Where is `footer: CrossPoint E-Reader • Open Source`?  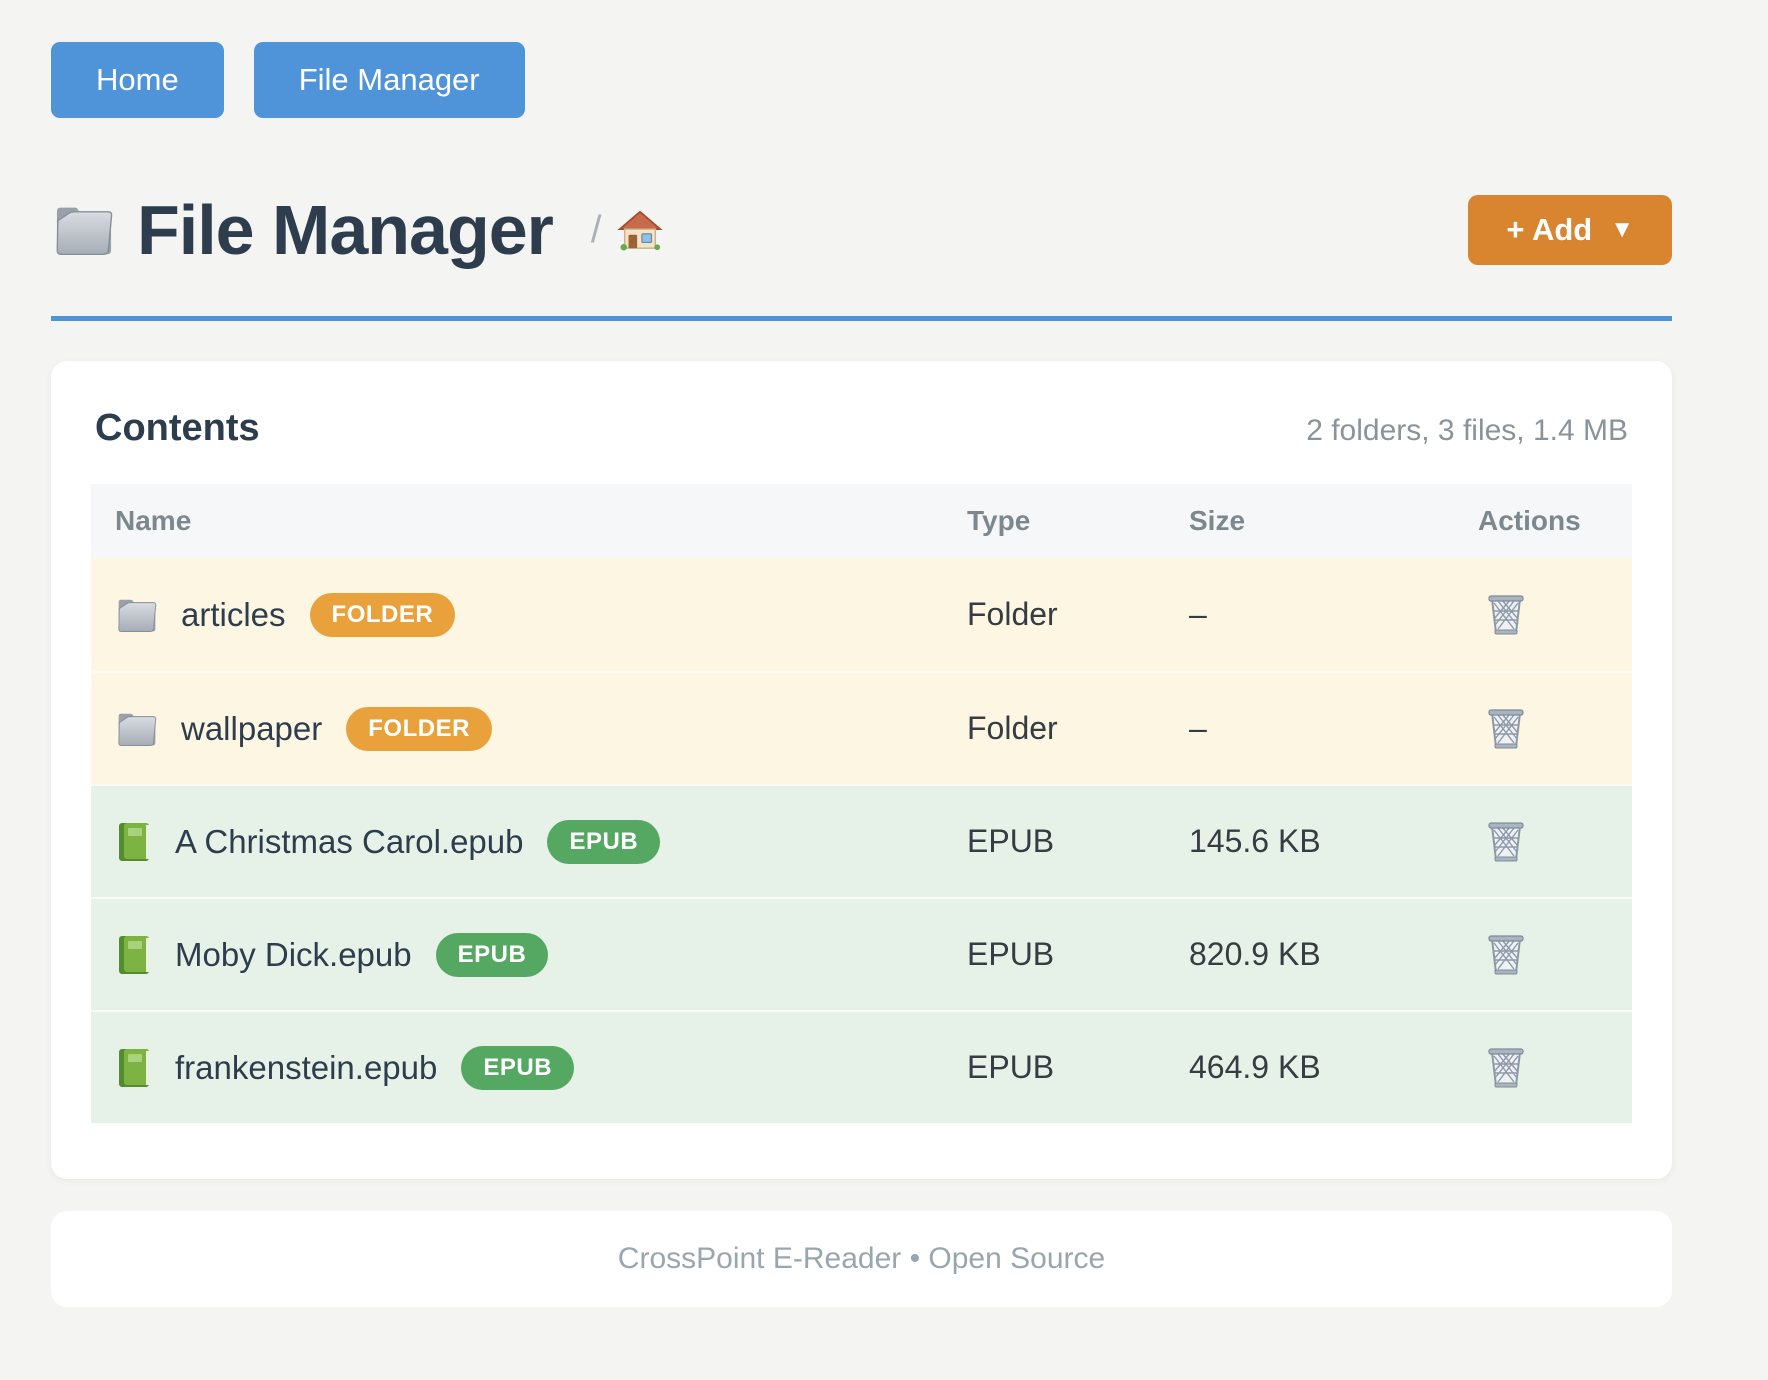
footer: CrossPoint E-Reader • Open Source is located at coordinates (861, 1259).